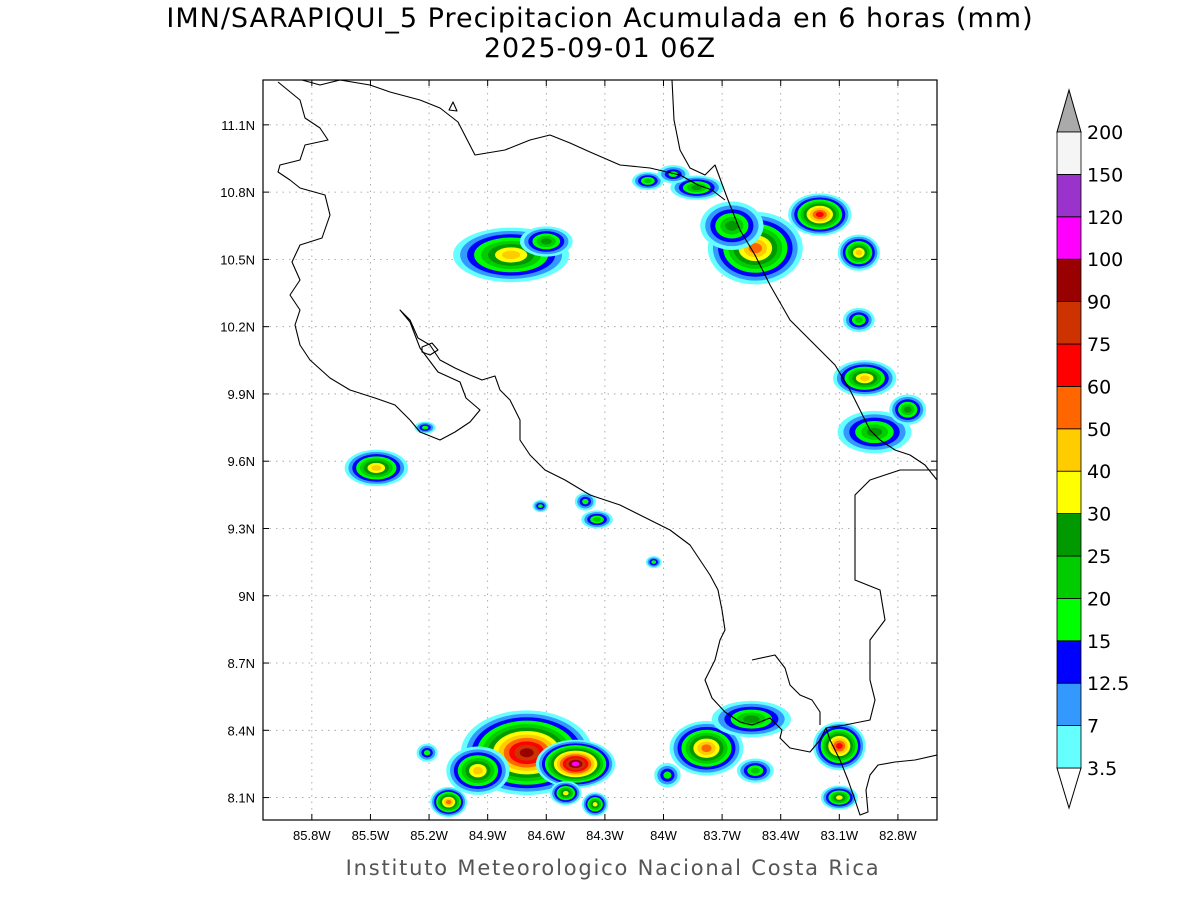 This screenshot has height=900, width=1200. What do you see at coordinates (344, 251) in the screenshot?
I see `nicaragua-coastline` at bounding box center [344, 251].